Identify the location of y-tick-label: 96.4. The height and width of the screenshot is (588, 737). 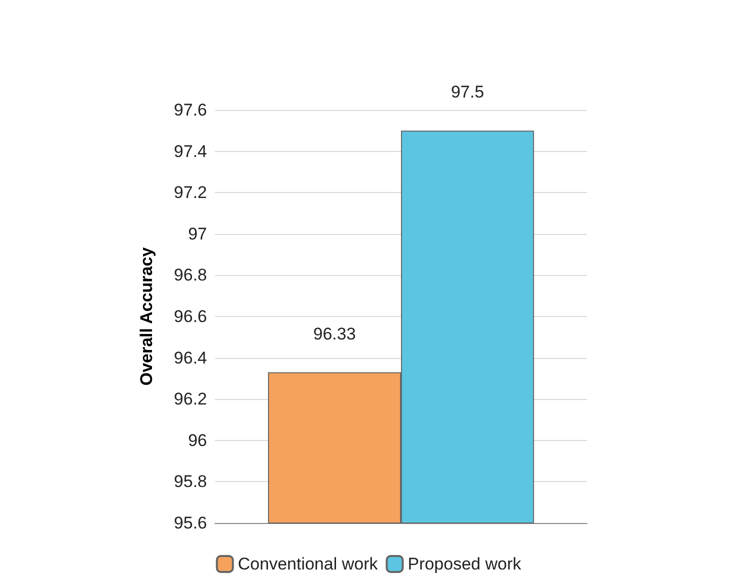
(190, 358).